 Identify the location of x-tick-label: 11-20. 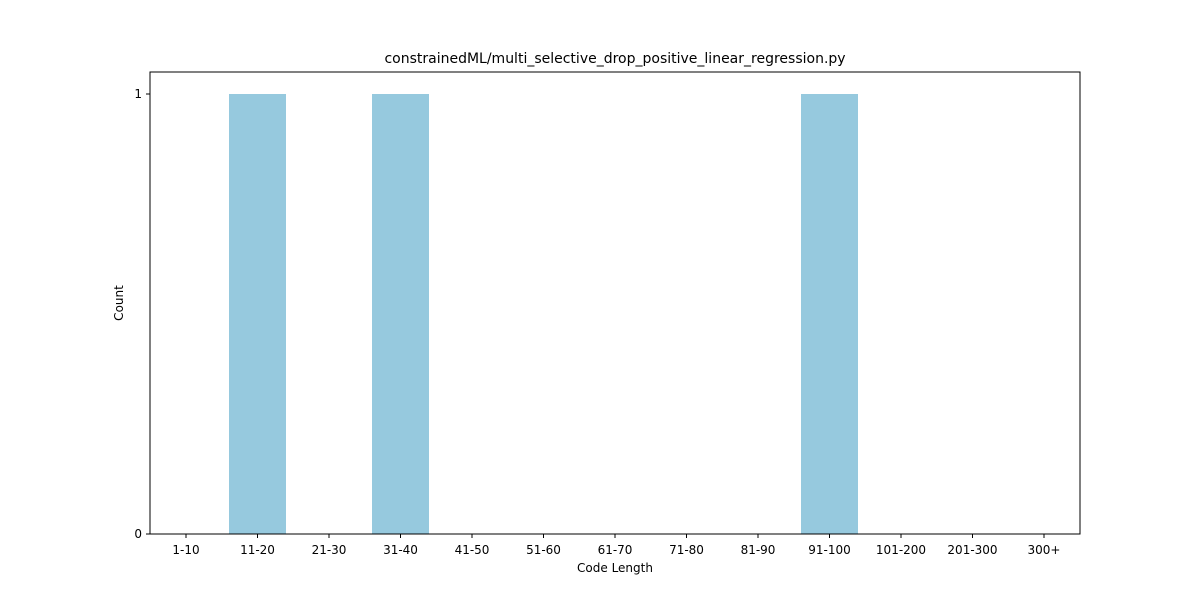
(257, 550).